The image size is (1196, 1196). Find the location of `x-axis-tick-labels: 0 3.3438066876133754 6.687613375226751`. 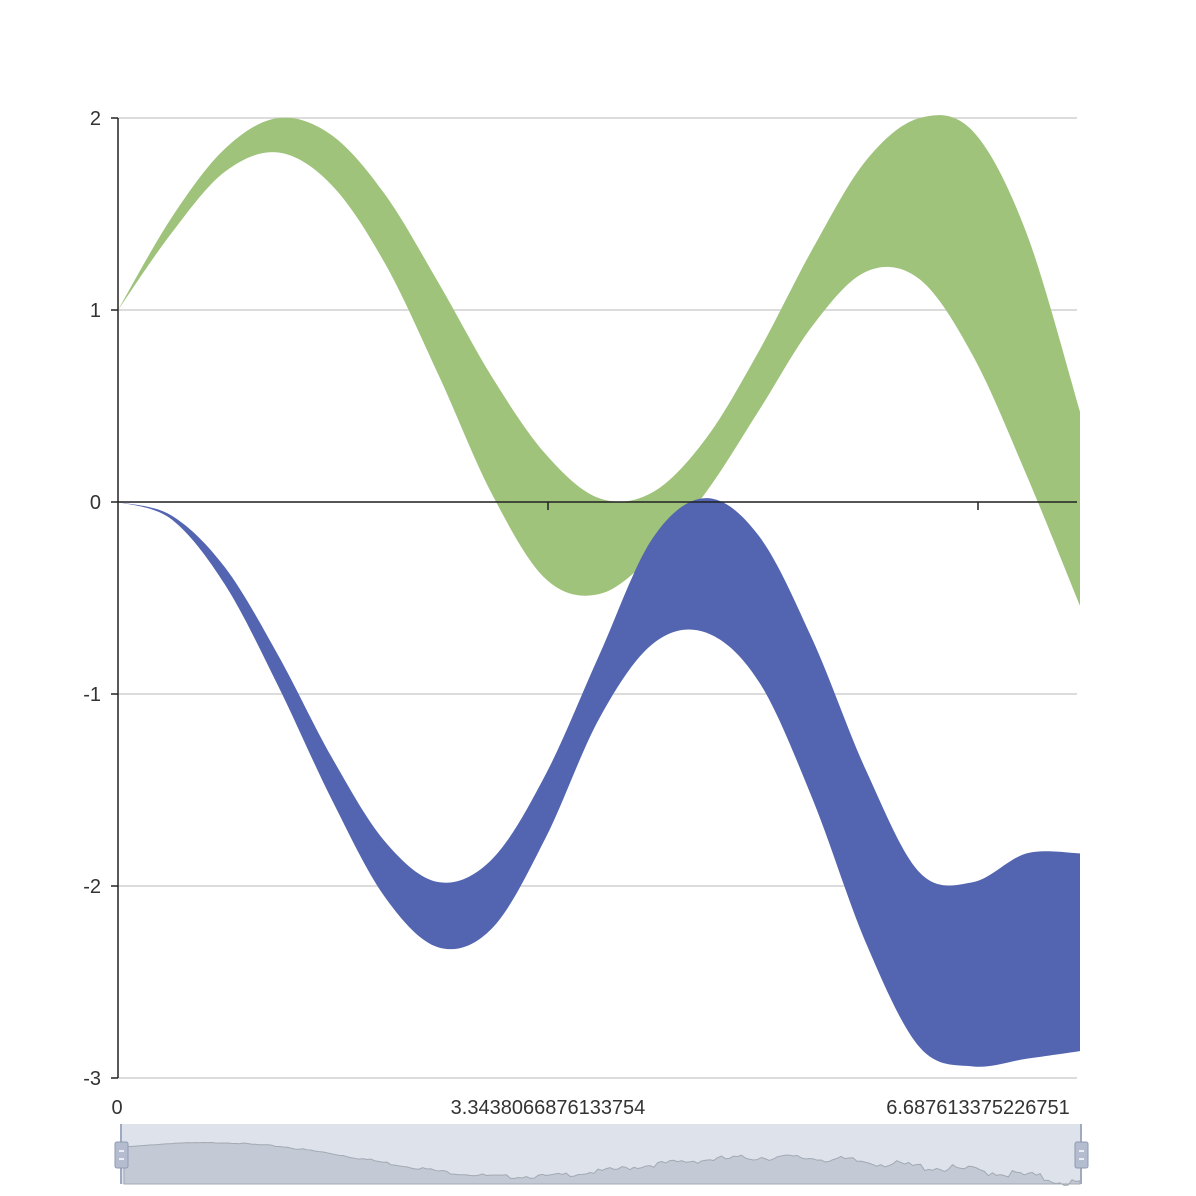

x-axis-tick-labels: 0 3.3438066876133754 6.687613375226751 is located at coordinates (590, 1108).